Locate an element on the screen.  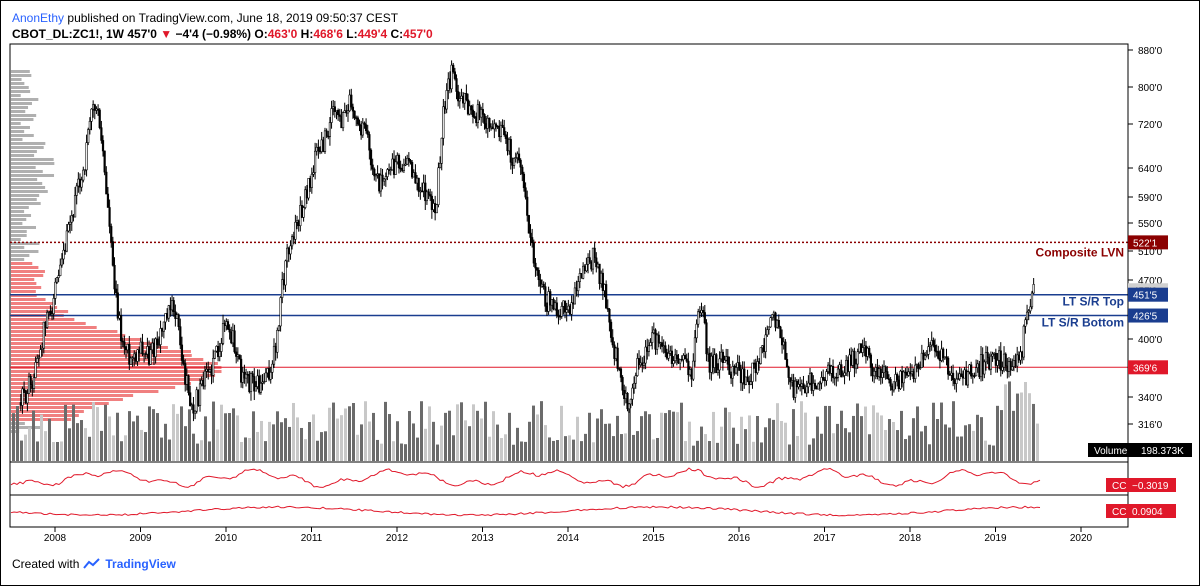
volume-tag is located at coordinates (1140, 450).